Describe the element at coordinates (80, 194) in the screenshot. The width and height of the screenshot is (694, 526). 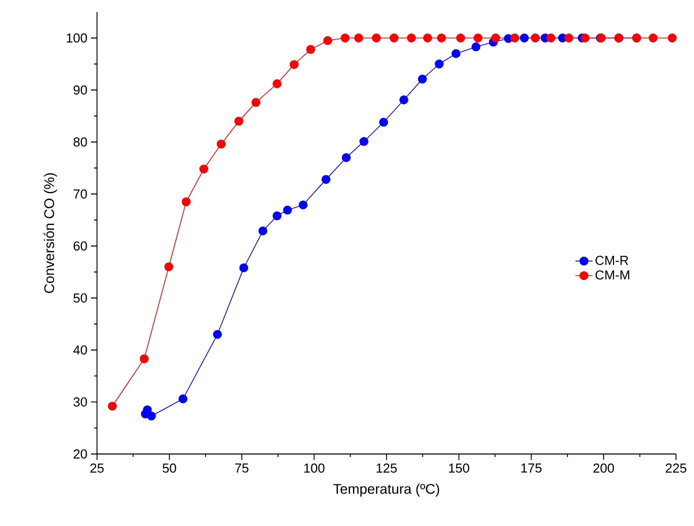
I see `y-tick-label: 70` at that location.